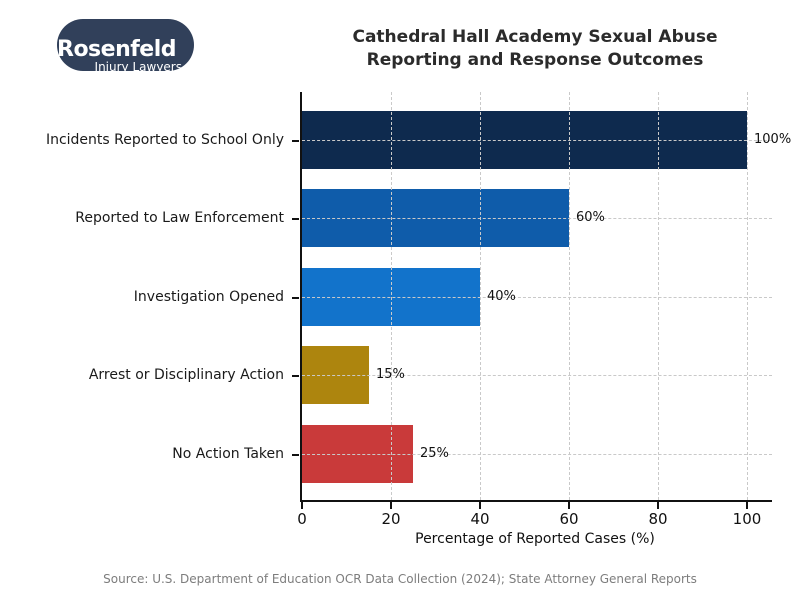 The height and width of the screenshot is (600, 800). I want to click on x-tick-label: 80, so click(658, 519).